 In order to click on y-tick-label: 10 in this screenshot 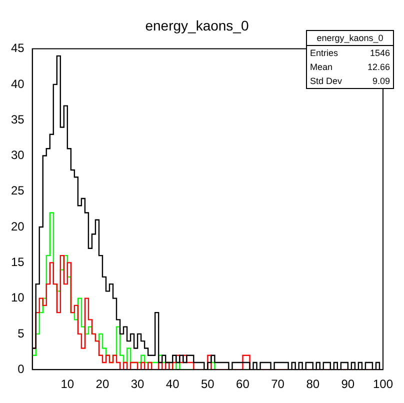, I will do `click(17, 297)`.